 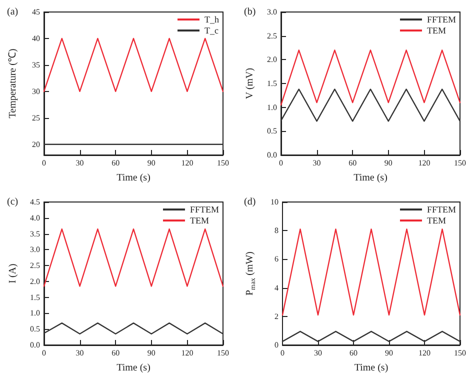 I want to click on chart-title: (c), so click(x=12, y=202).